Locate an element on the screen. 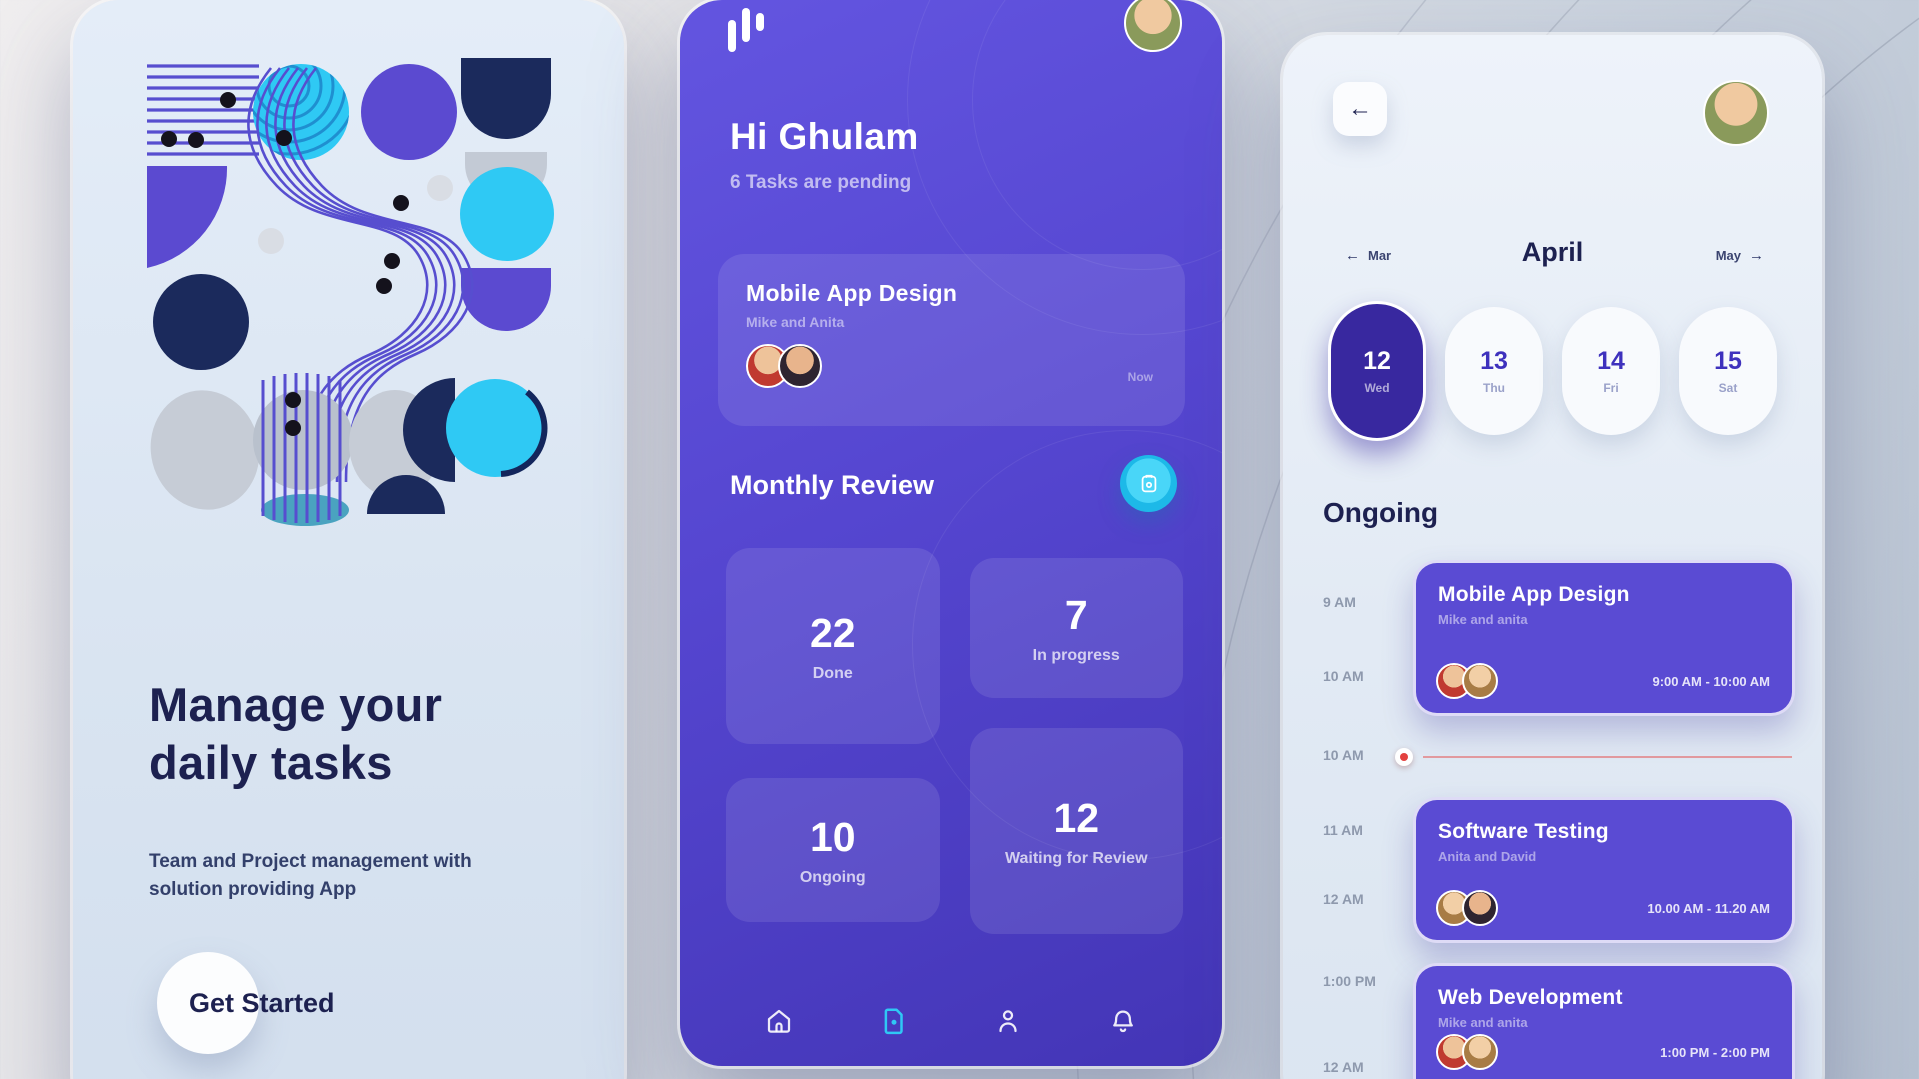 Image resolution: width=1919 pixels, height=1079 pixels. onboarding-title-line2: daily tasks is located at coordinates (271, 763).